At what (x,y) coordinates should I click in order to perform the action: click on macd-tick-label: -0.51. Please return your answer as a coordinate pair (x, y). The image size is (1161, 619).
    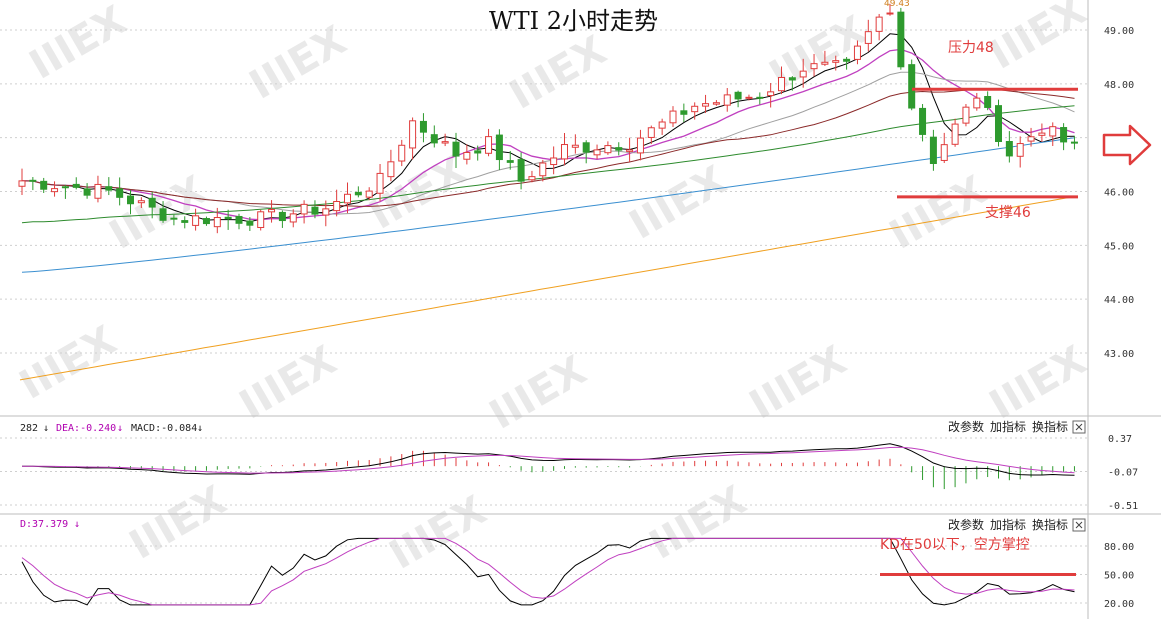
    Looking at the image, I should click on (1123, 506).